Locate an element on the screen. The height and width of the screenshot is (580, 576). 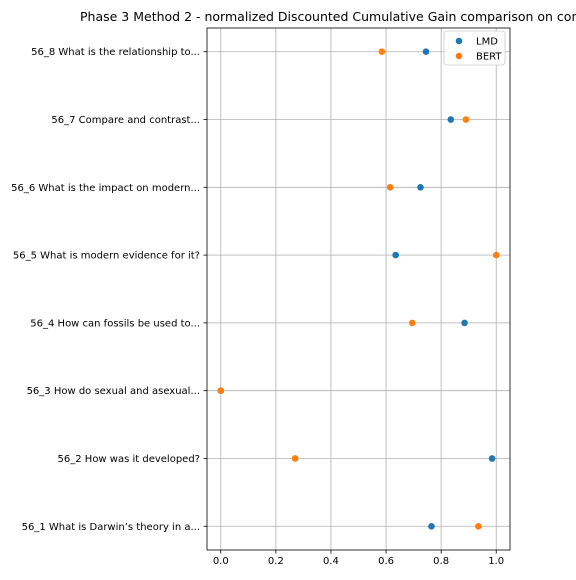
y-tick-label: 56_2 How was it developed? is located at coordinates (129, 459).